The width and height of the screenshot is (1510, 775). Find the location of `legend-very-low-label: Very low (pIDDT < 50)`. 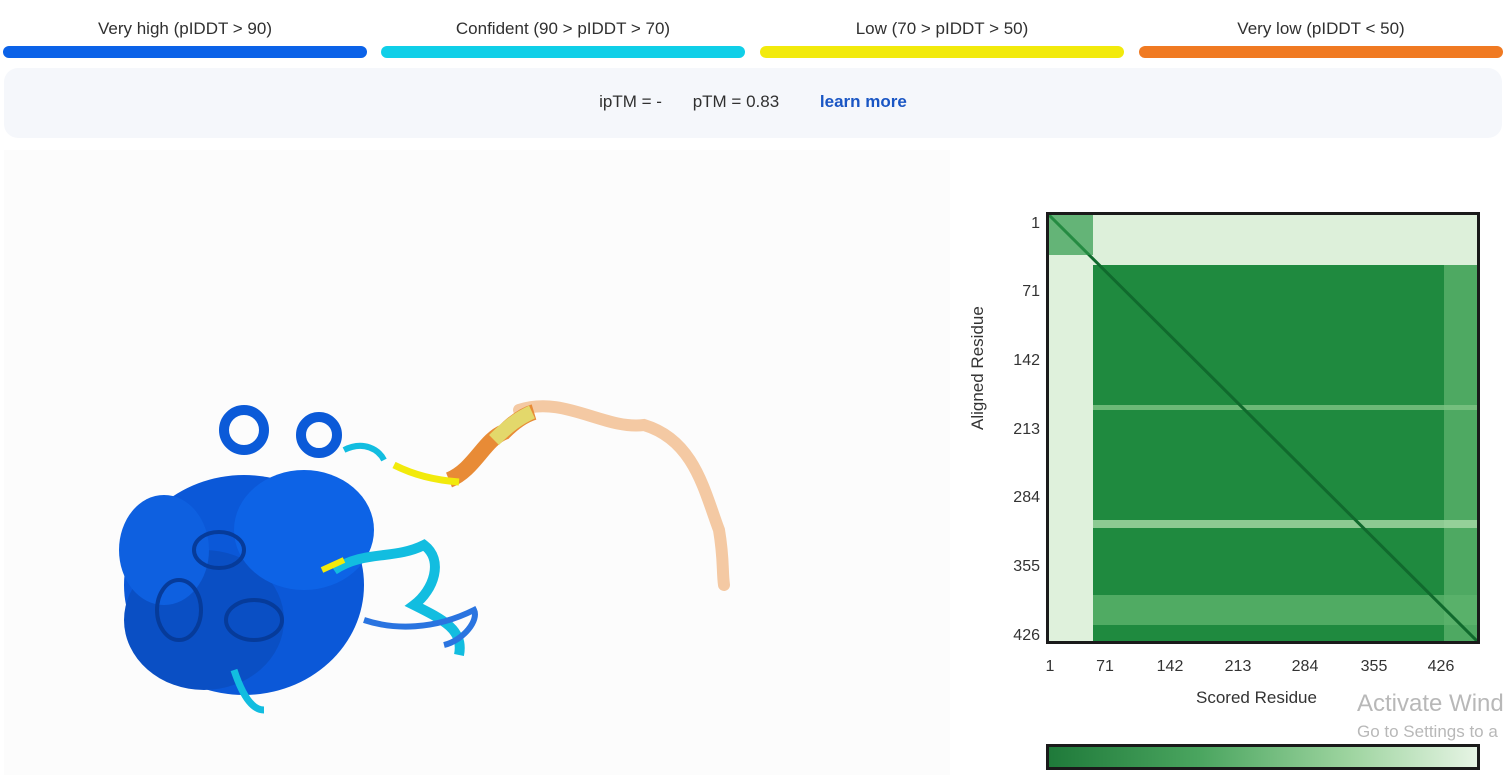

legend-very-low-label: Very low (pIDDT < 50) is located at coordinates (1321, 28).